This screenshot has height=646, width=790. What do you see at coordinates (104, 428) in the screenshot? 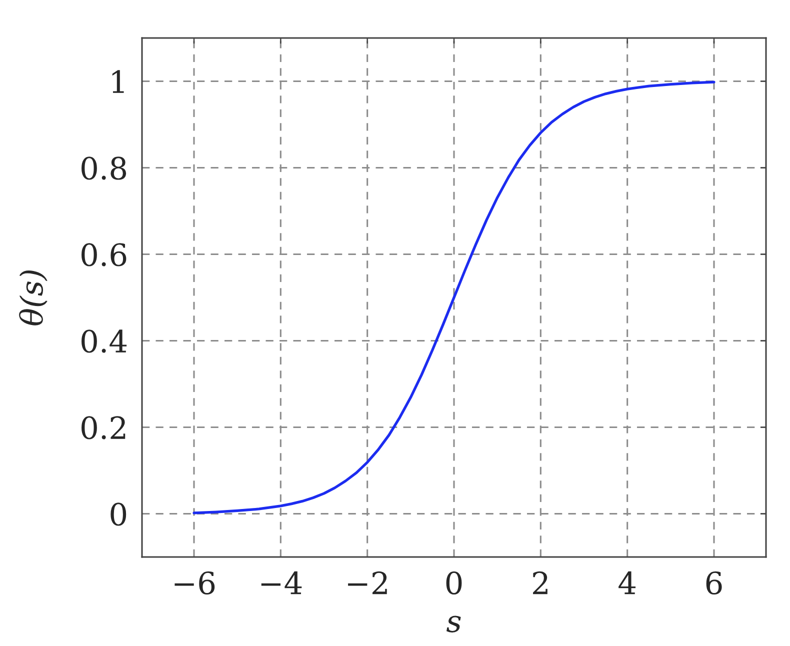
I see `y-tick-label: 0.2` at bounding box center [104, 428].